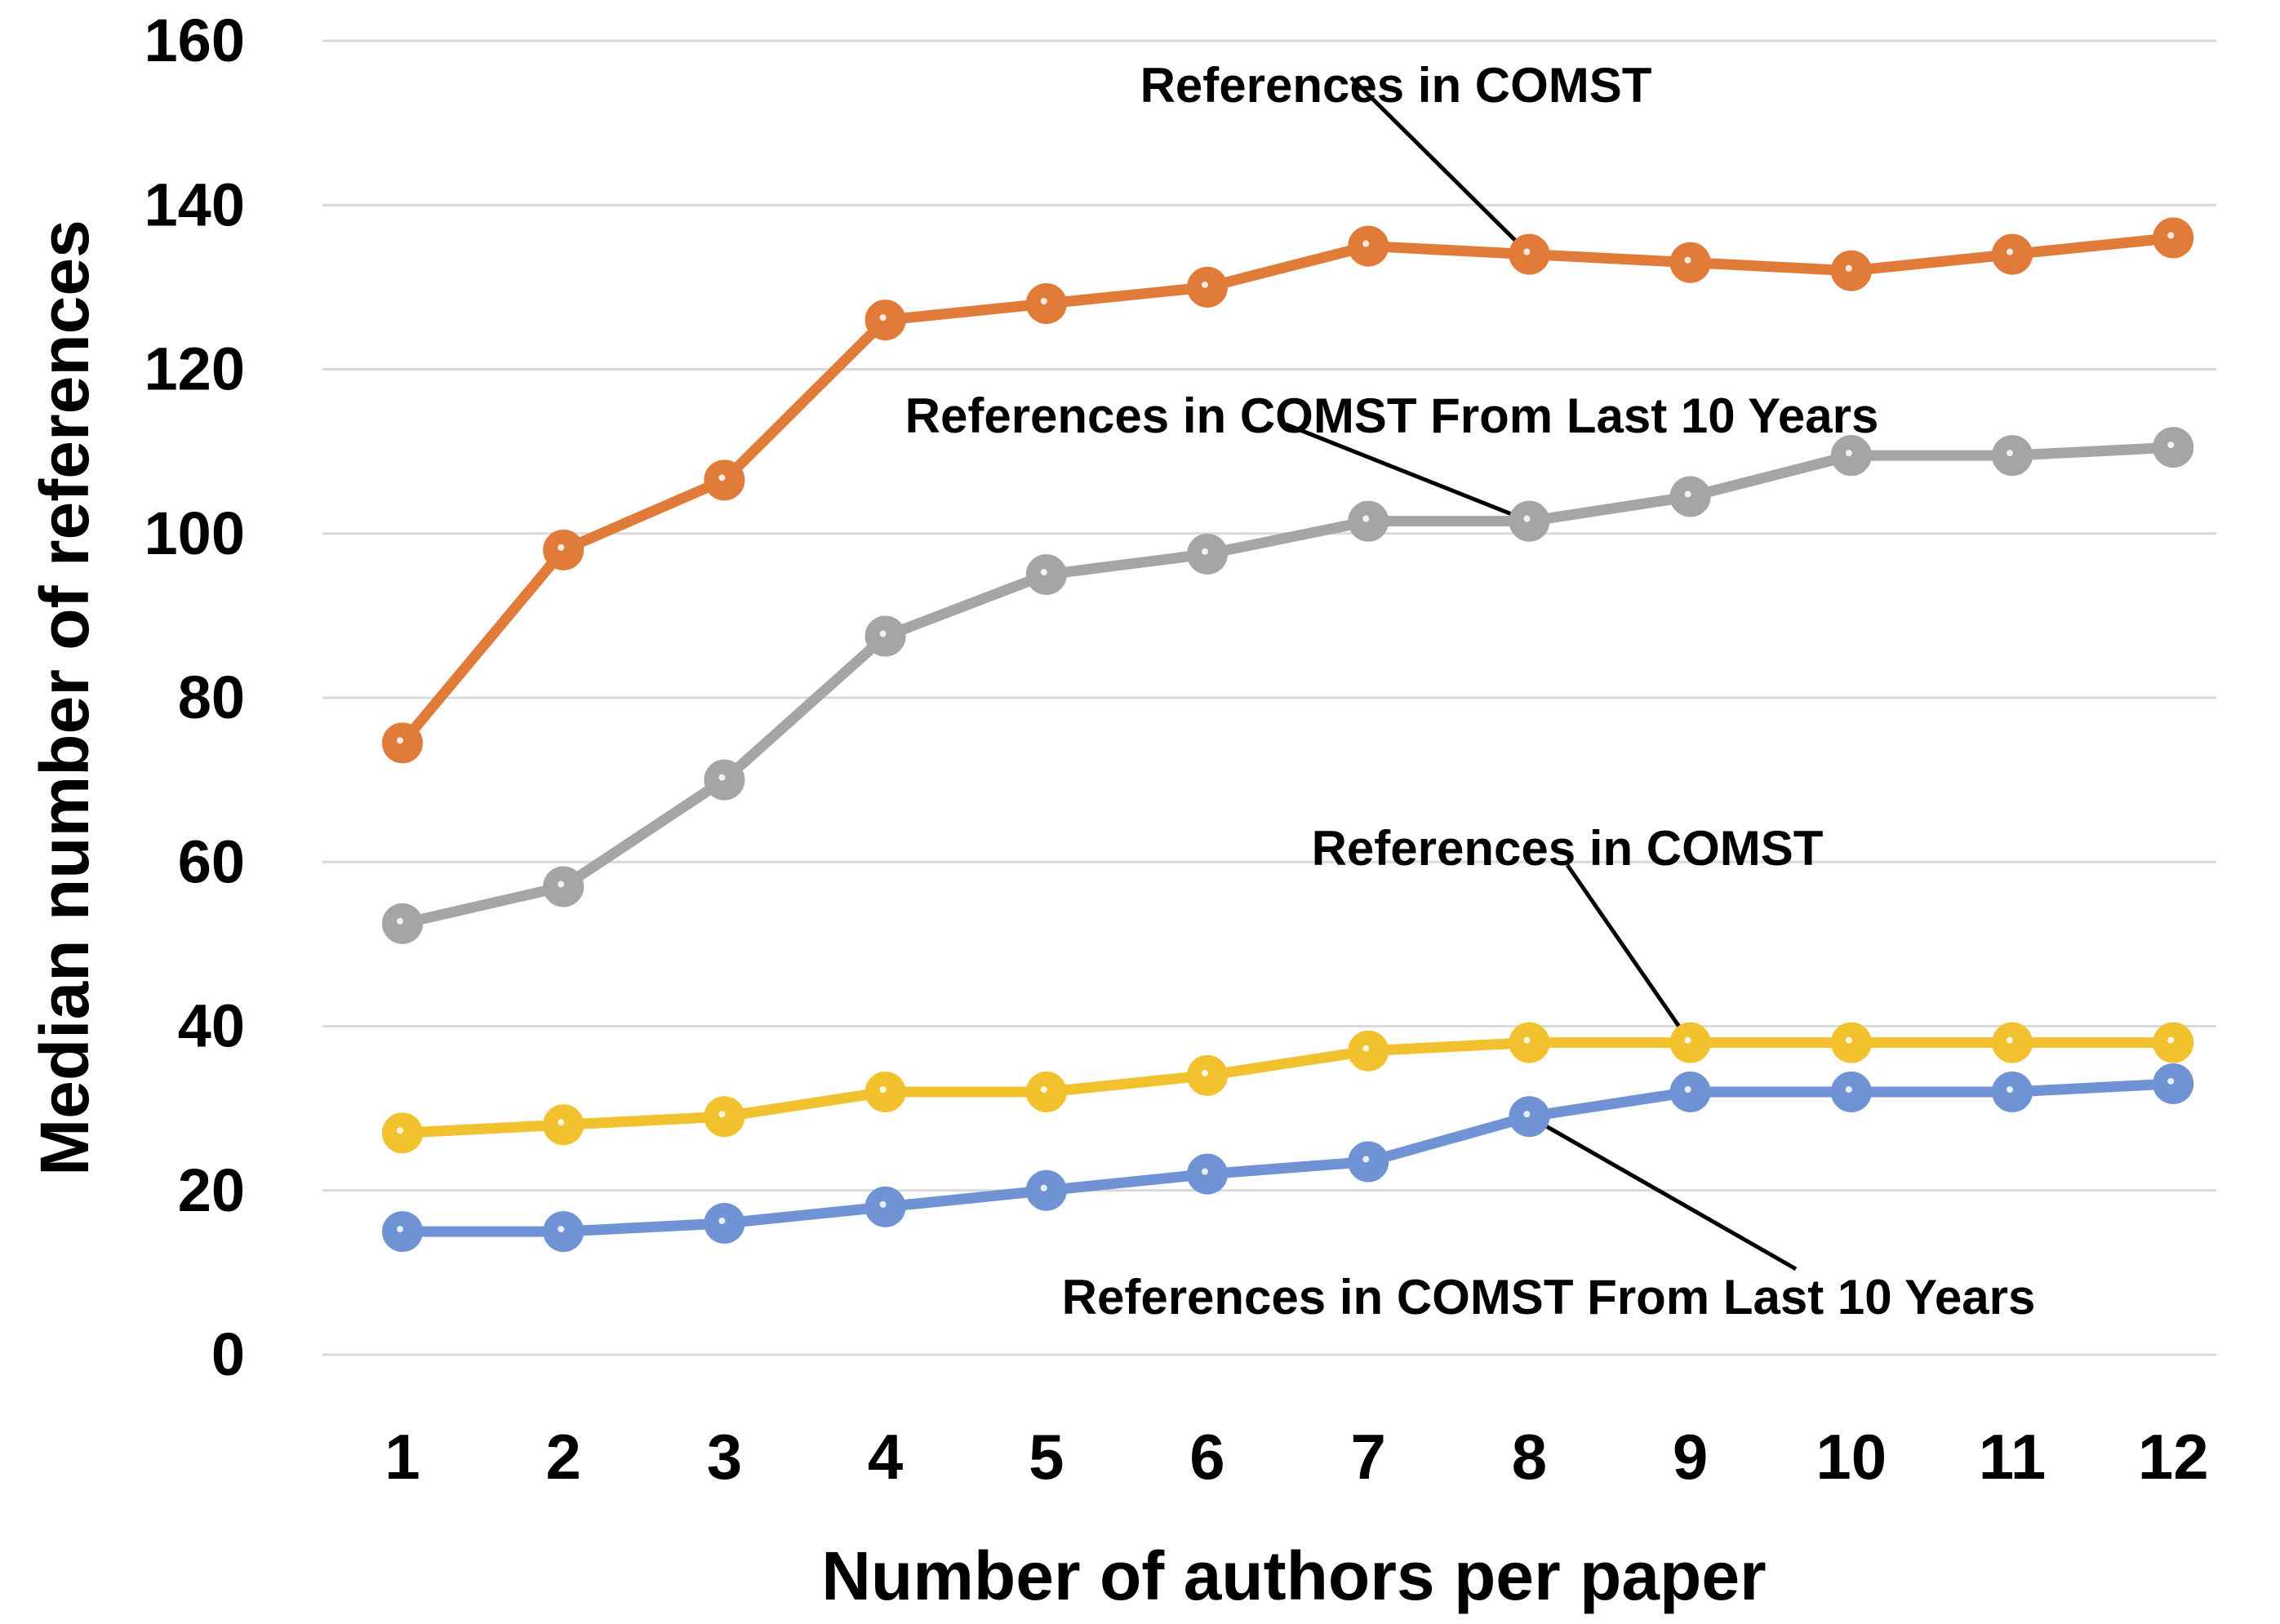  I want to click on annotation-label: References in COMST From Last 10 Years, so click(1392, 415).